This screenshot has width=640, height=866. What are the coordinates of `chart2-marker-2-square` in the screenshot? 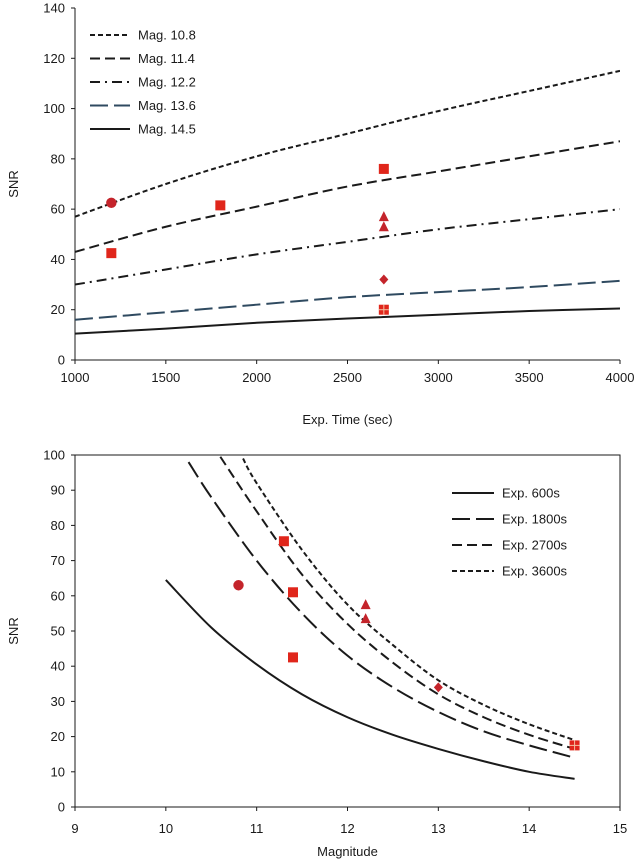 It's located at (293, 592).